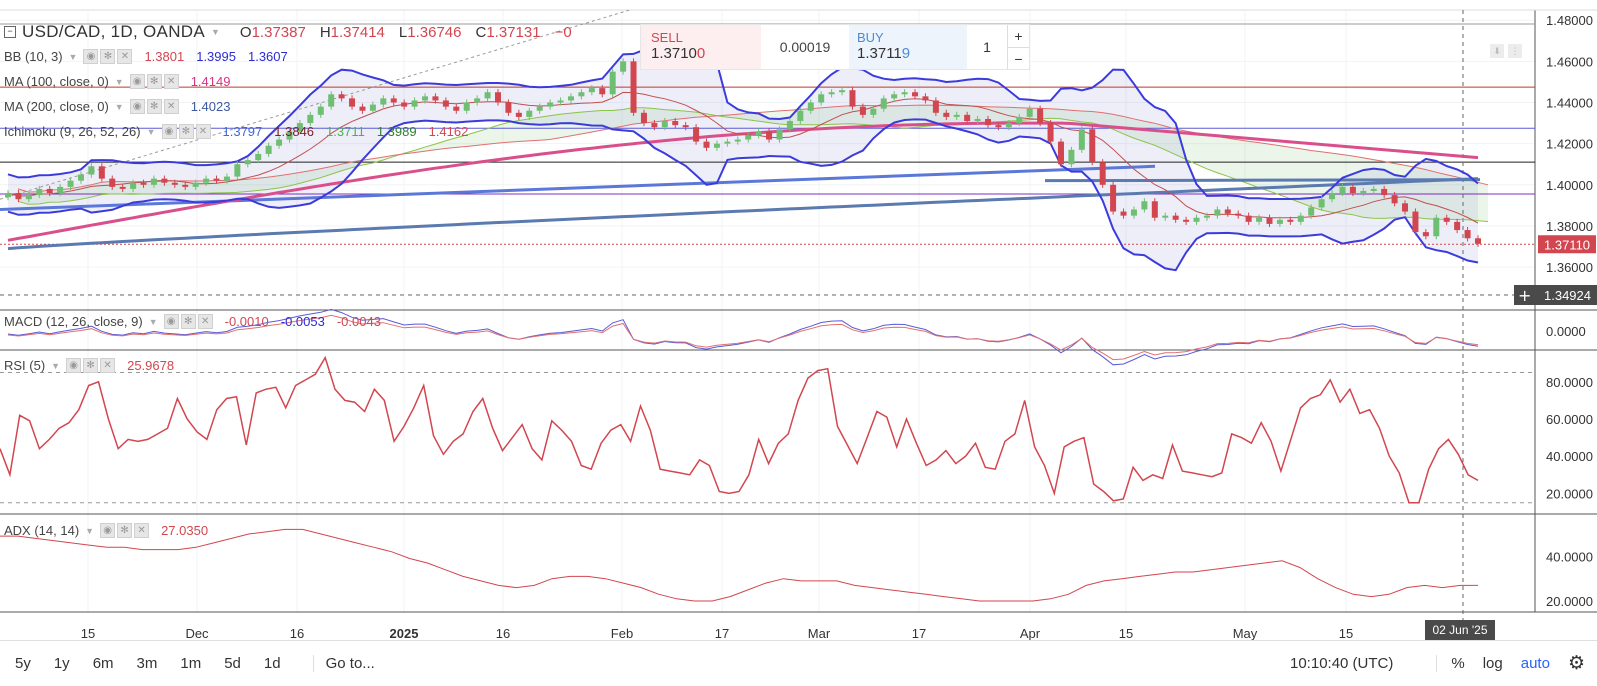  Describe the element at coordinates (1515, 51) in the screenshot. I see `pane-menu-icon: ⋮` at that location.